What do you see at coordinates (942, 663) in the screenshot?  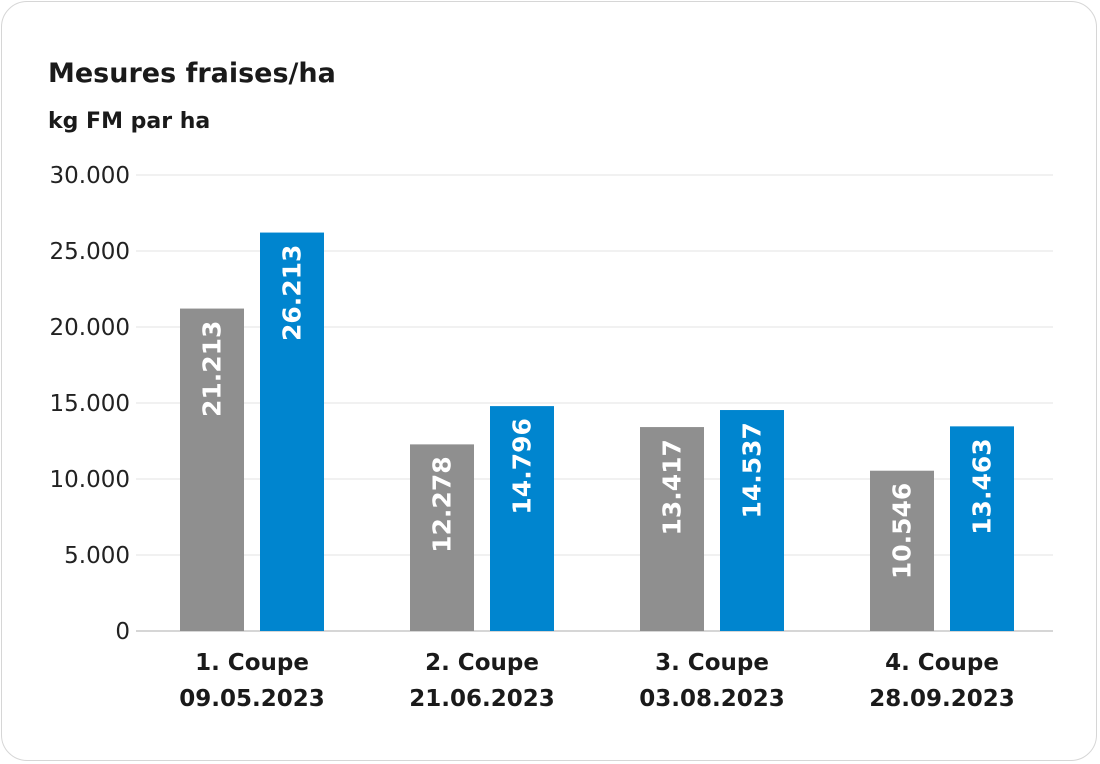 I see `x-category-label: 4. Coupe` at bounding box center [942, 663].